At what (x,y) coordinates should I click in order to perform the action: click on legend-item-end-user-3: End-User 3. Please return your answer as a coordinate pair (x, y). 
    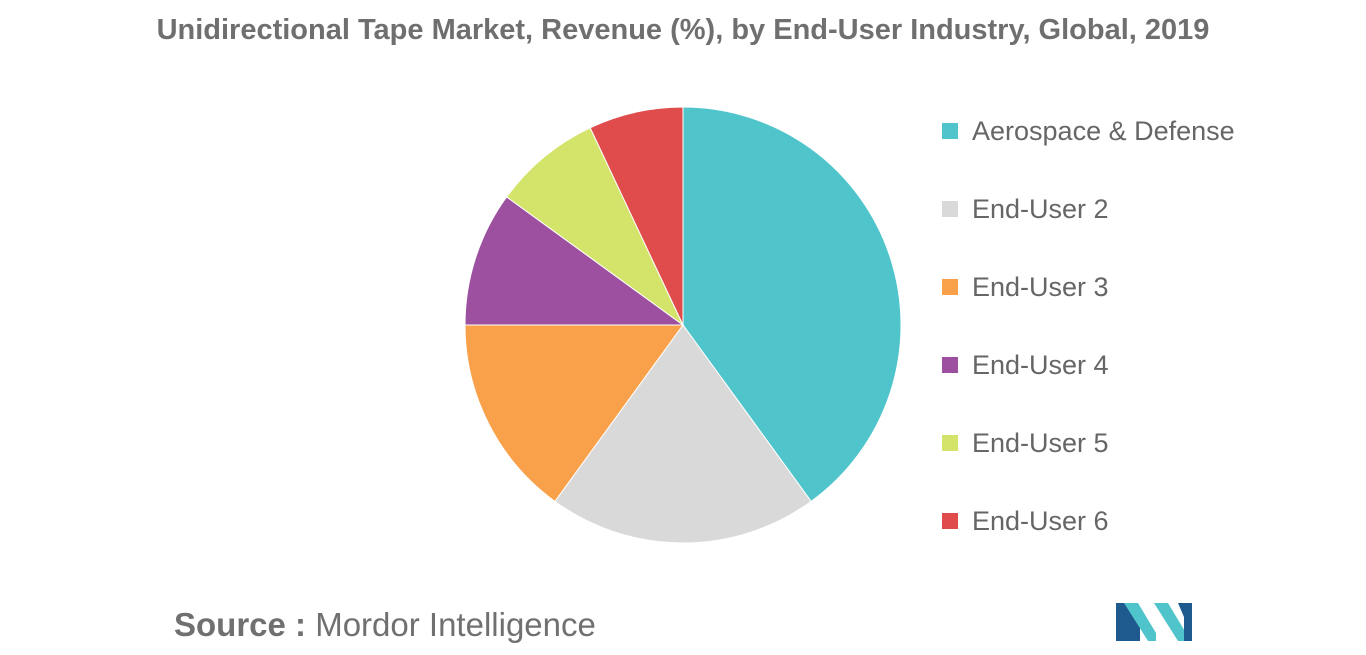
    Looking at the image, I should click on (1132, 307).